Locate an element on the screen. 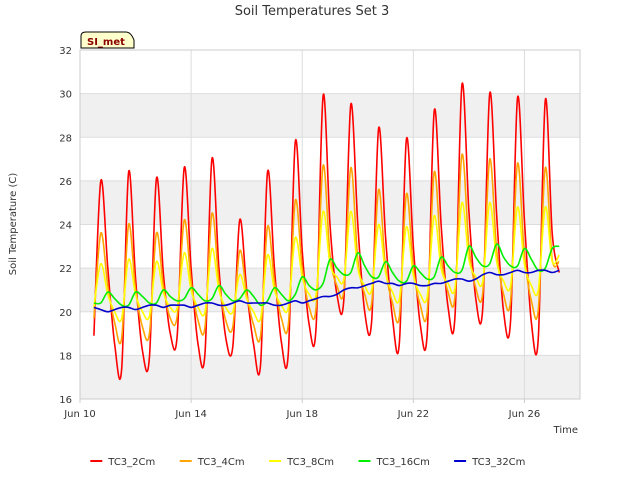 The image size is (640, 480). legend-item-tc3-16cm: TC3_16Cm is located at coordinates (394, 462).